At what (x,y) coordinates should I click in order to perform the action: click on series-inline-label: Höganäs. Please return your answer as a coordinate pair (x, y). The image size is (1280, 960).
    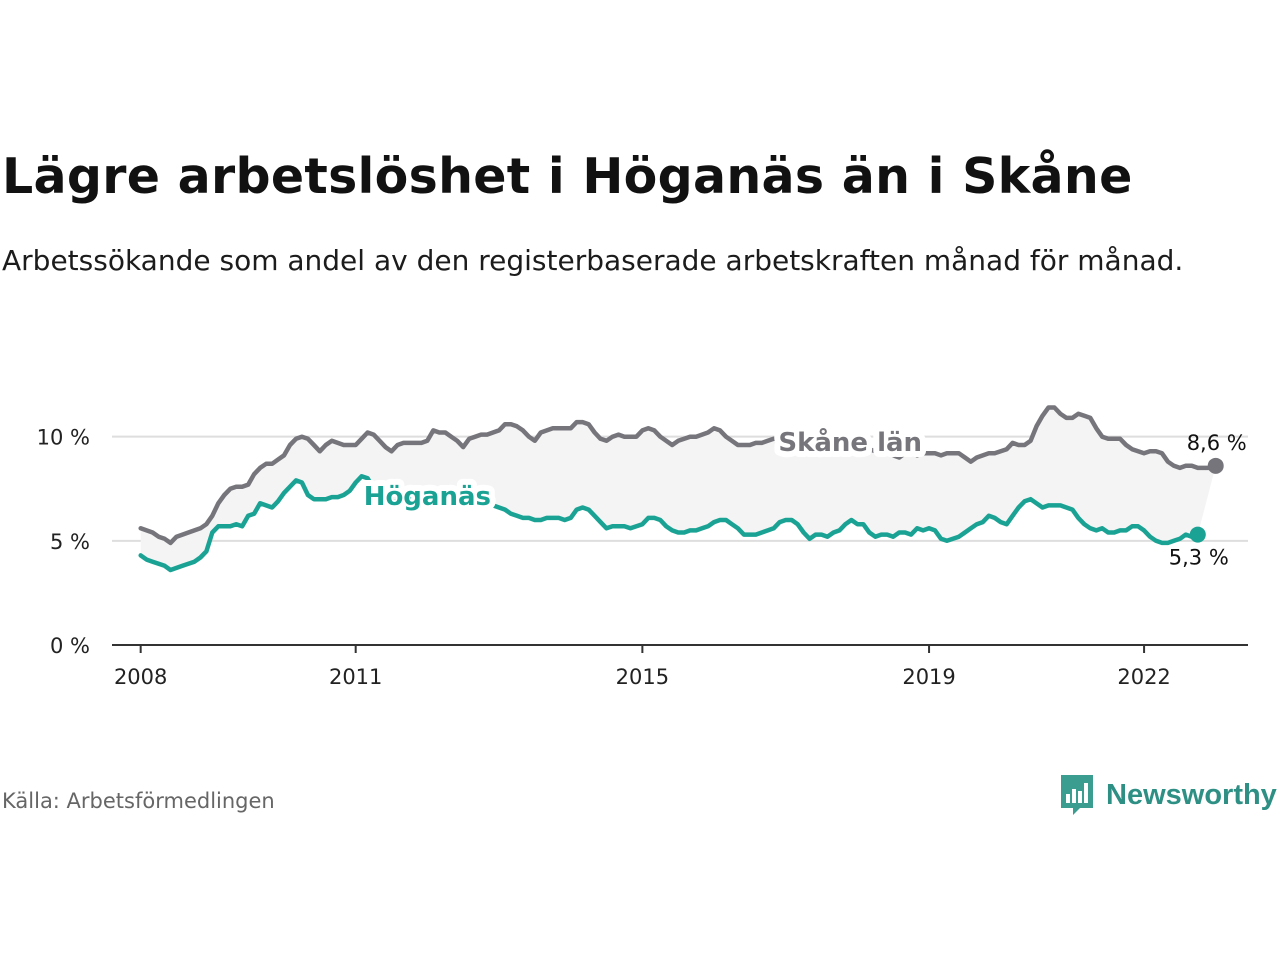
    Looking at the image, I should click on (427, 497).